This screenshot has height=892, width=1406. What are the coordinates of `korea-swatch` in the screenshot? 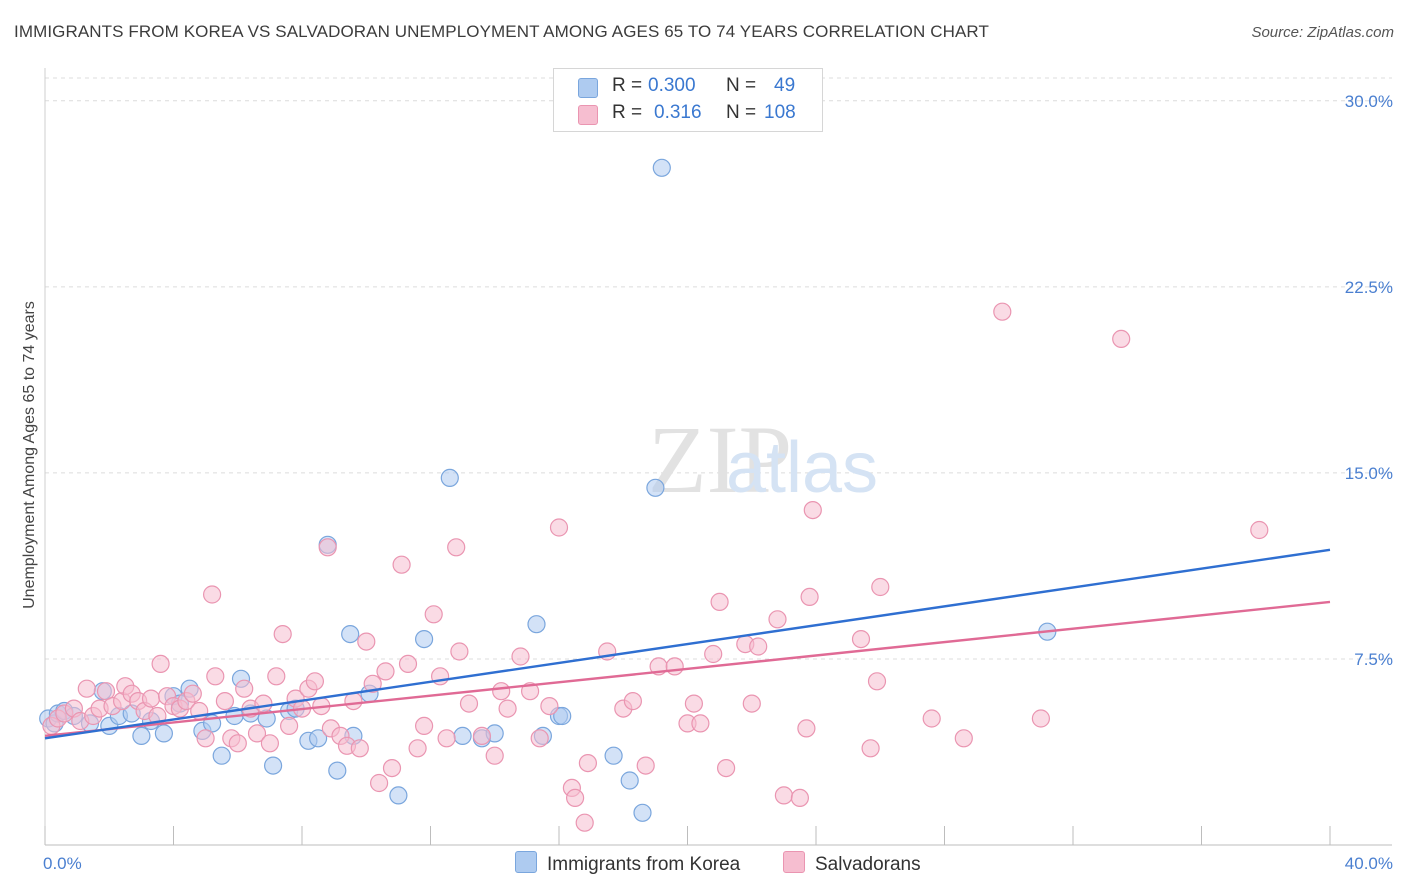 It's located at (588, 88).